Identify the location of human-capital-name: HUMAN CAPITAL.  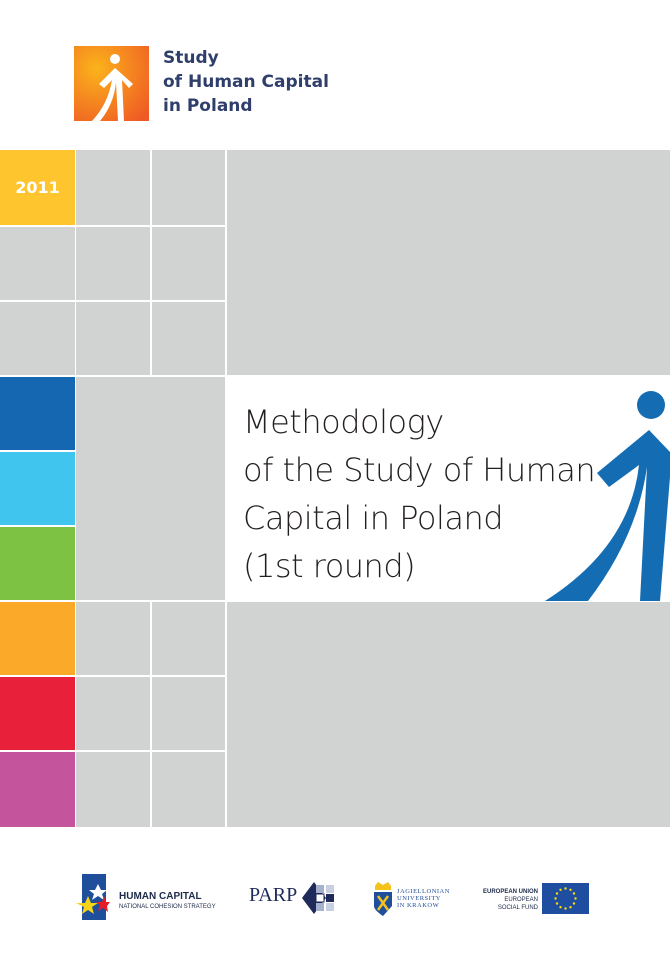
(160, 896).